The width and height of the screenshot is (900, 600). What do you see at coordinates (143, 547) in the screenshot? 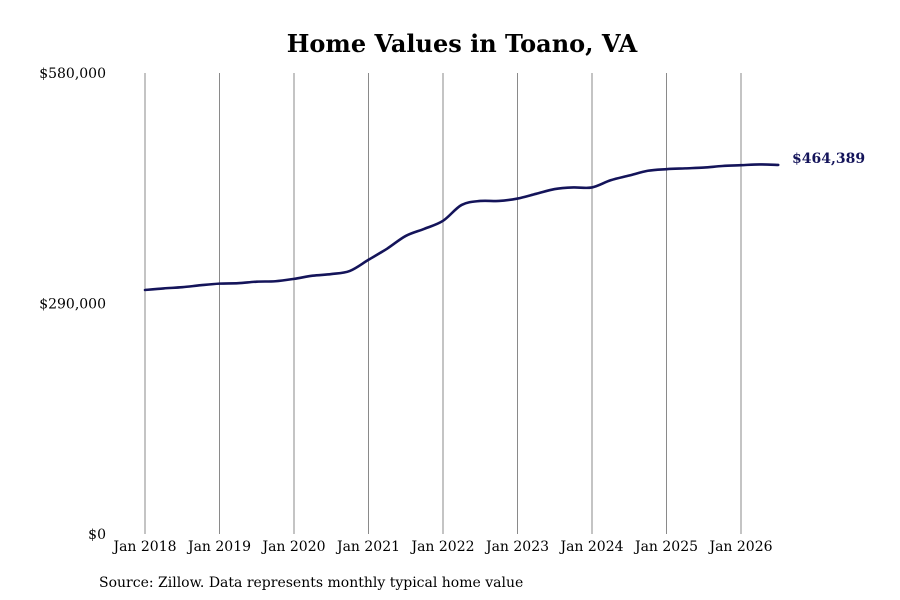
I see `x-tick-label: Jan 2018` at bounding box center [143, 547].